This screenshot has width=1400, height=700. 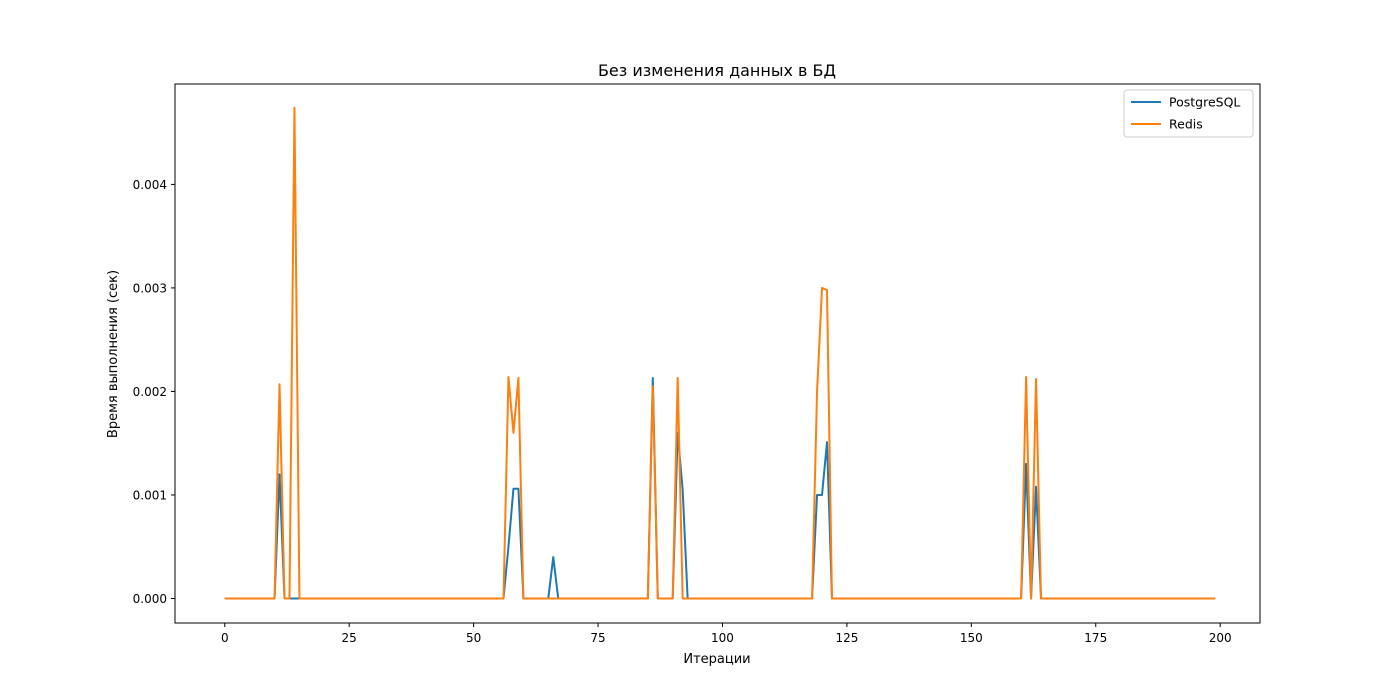 I want to click on x-tick-label: 100, so click(x=722, y=638).